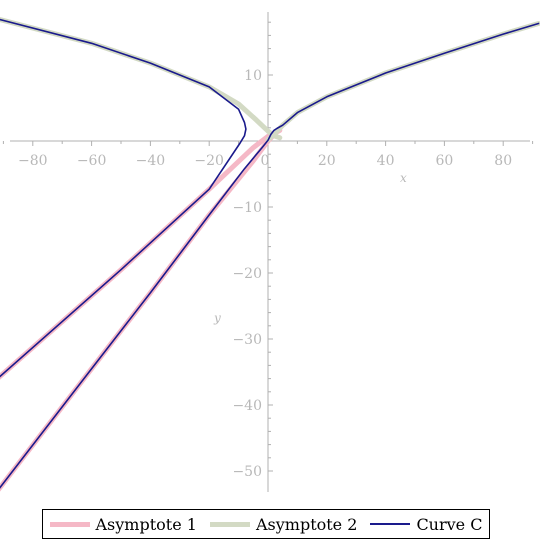 The width and height of the screenshot is (540, 550). Describe the element at coordinates (253, 76) in the screenshot. I see `y-tick-label: 10` at that location.